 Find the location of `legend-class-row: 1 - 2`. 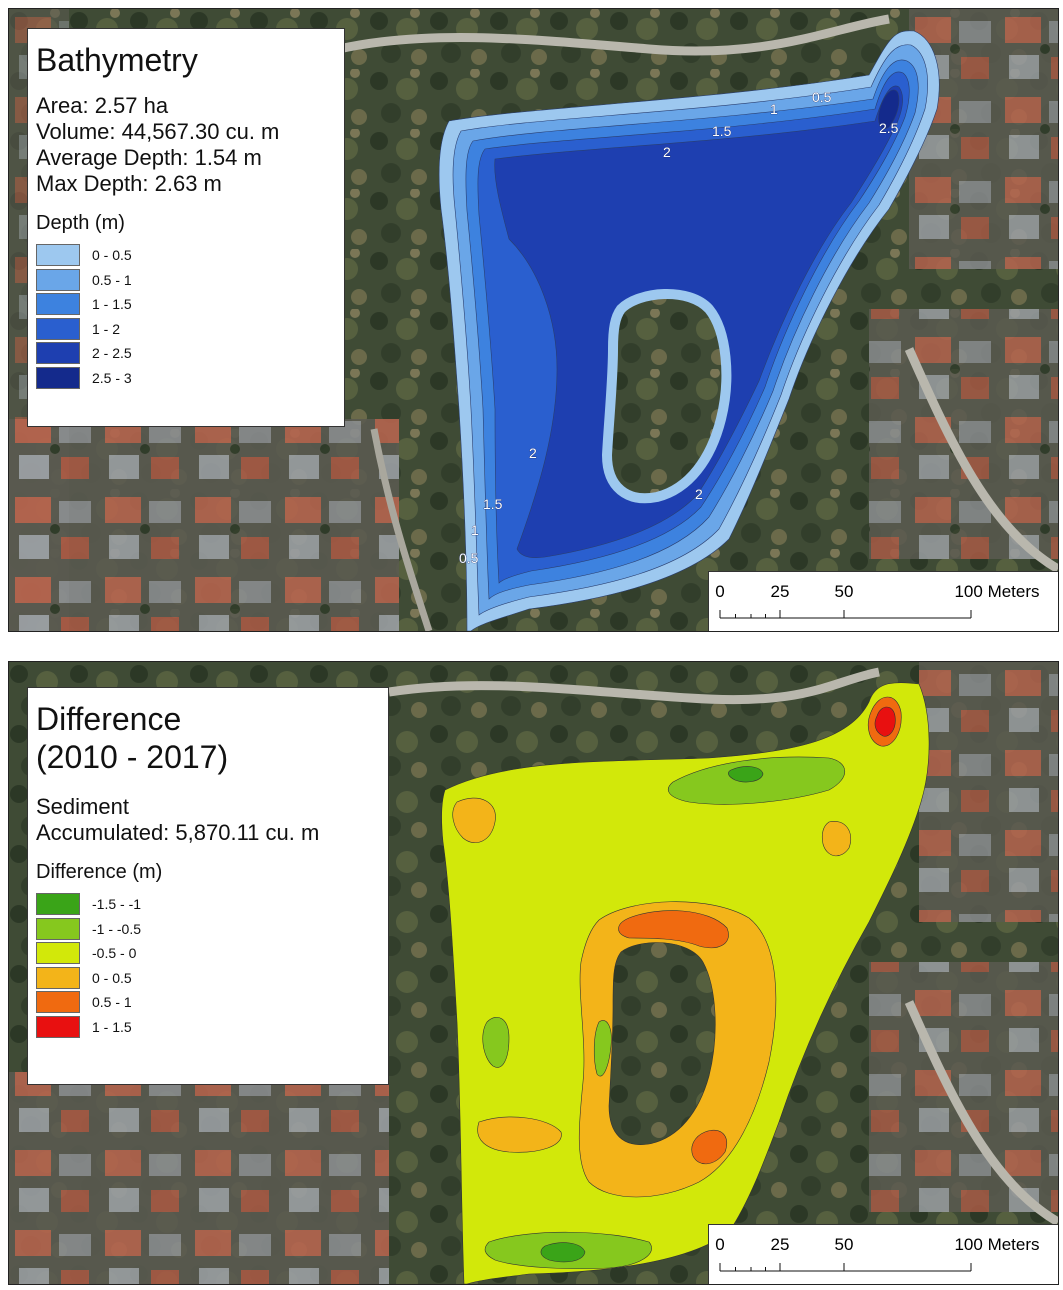

legend-class-row: 1 - 2 is located at coordinates (186, 329).